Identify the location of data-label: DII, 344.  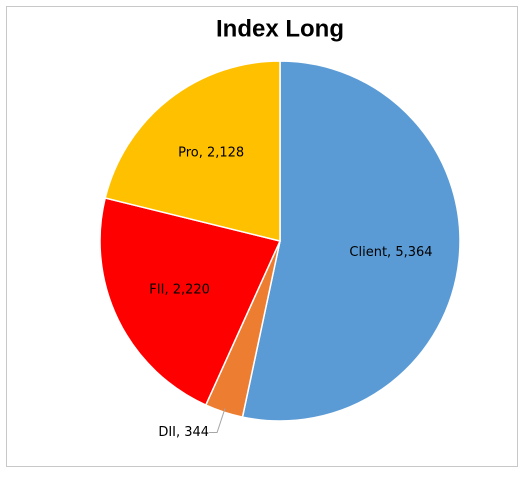
(183, 432).